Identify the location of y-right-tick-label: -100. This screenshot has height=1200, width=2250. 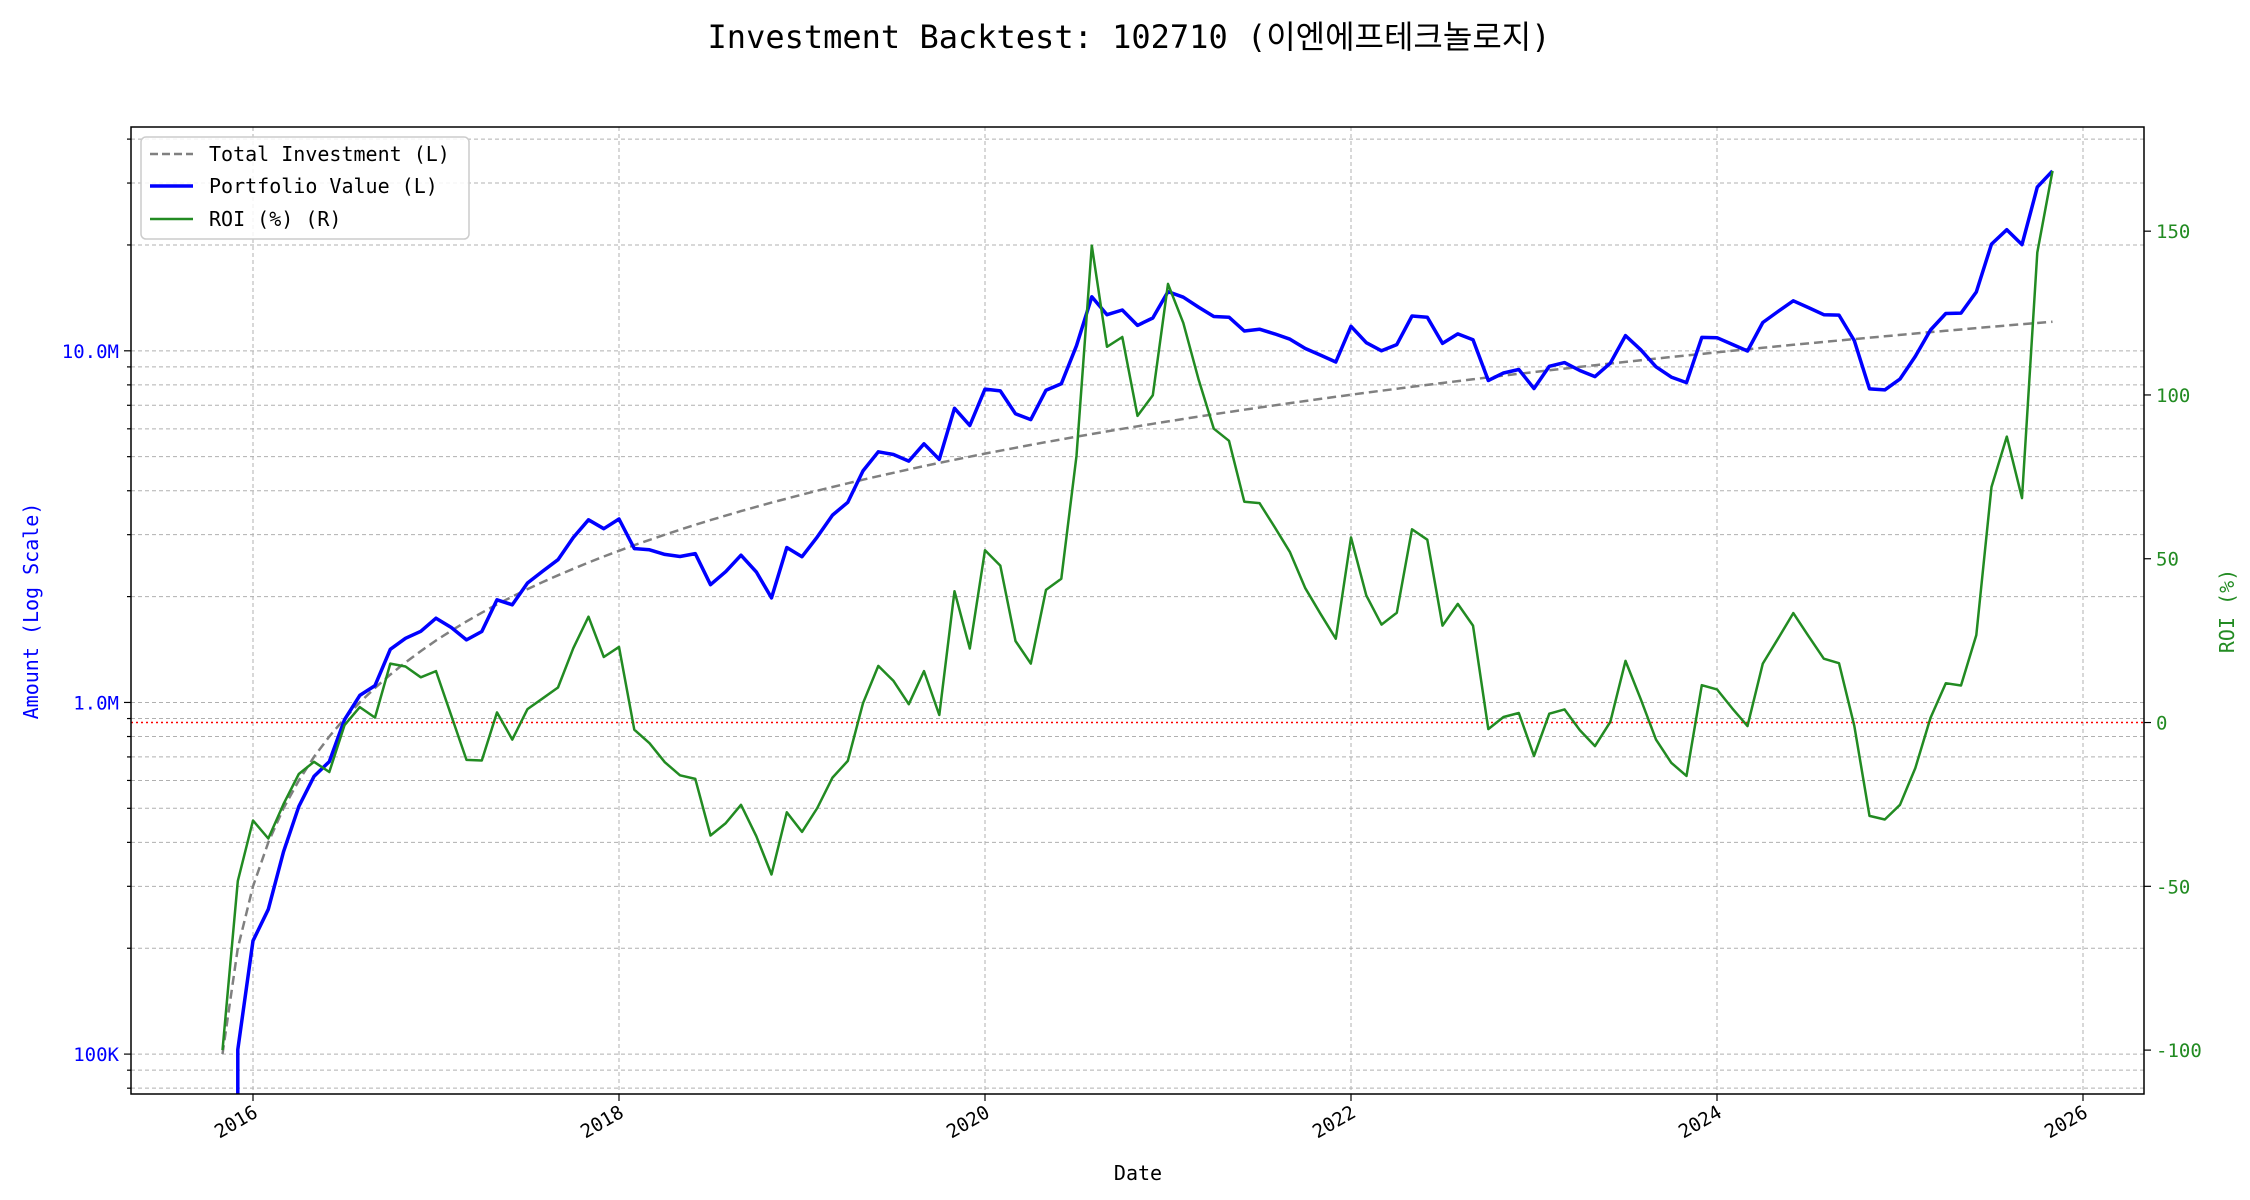
(2179, 1051).